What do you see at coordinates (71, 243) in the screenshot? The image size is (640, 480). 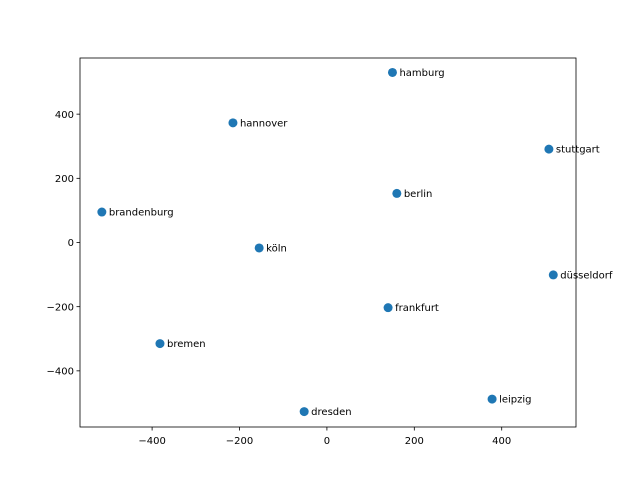 I see `y-tick-label: 0` at bounding box center [71, 243].